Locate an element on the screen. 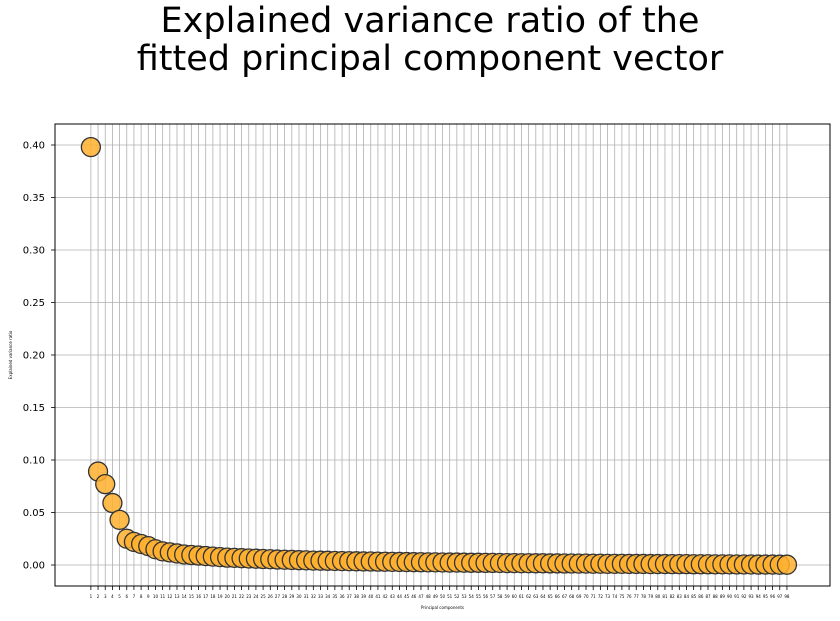 The image size is (840, 621). x-tick-label: 70 is located at coordinates (586, 596).